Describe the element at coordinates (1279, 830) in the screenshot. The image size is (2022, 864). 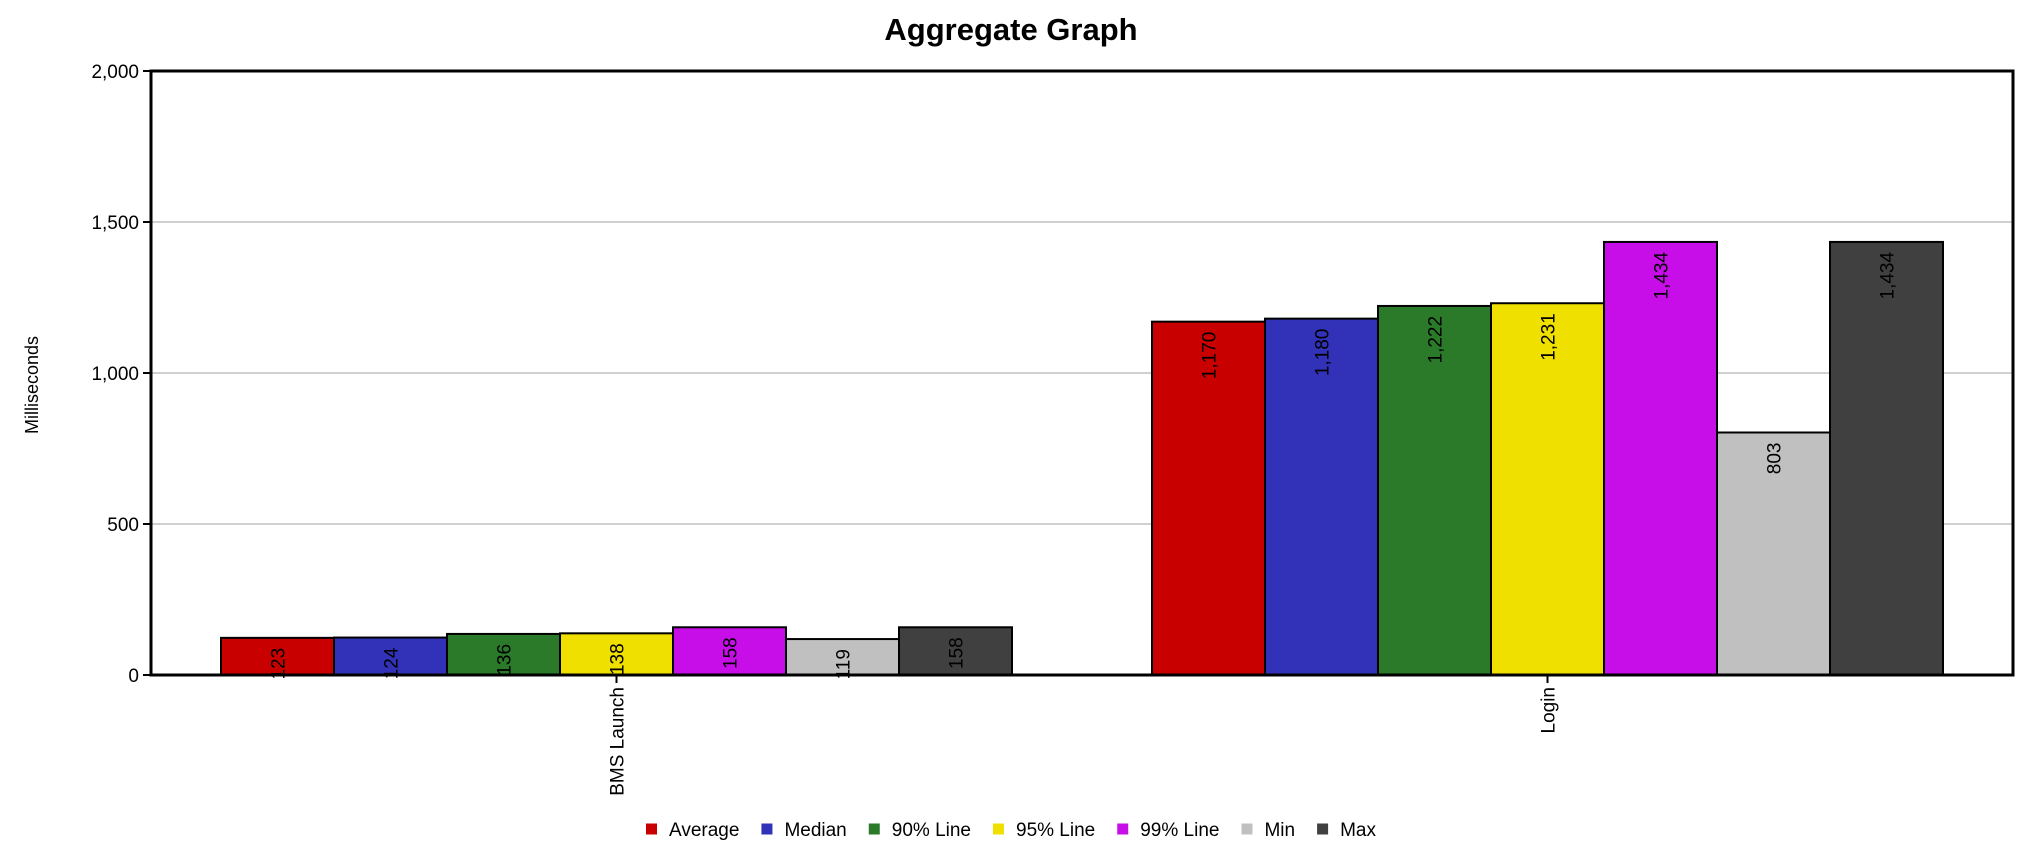
I see `legend-label: Min` at that location.